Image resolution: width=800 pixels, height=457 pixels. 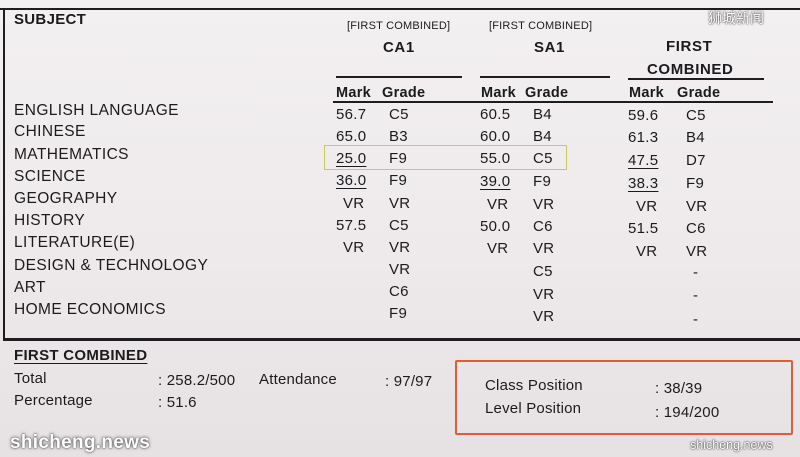 I want to click on ca1-rule, so click(x=399, y=77).